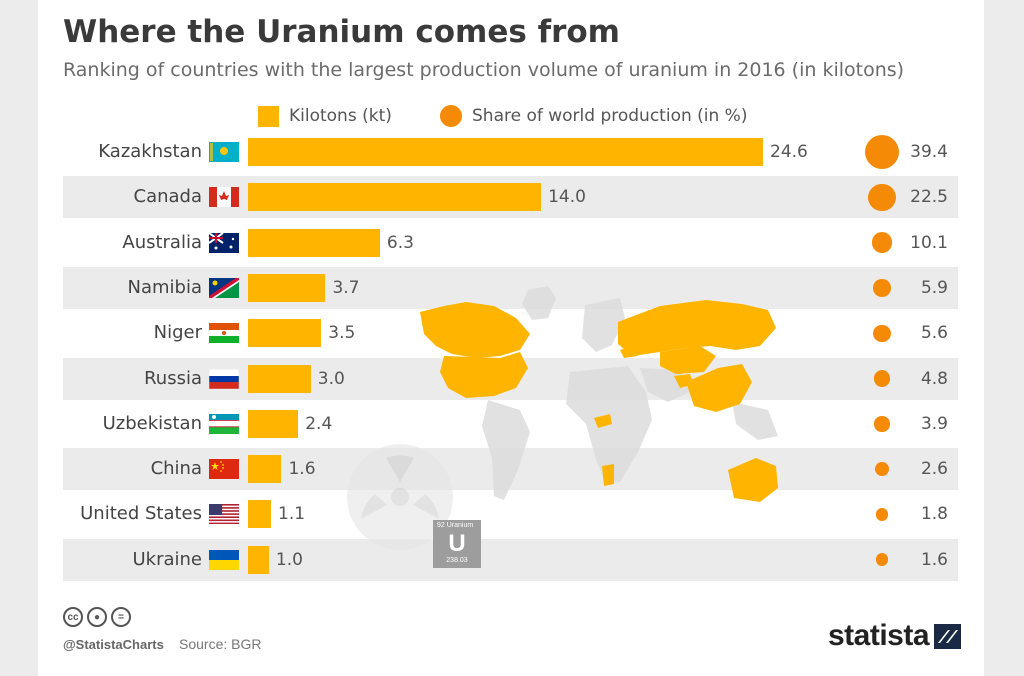  I want to click on statista-handle: @StatistaCharts, so click(113, 644).